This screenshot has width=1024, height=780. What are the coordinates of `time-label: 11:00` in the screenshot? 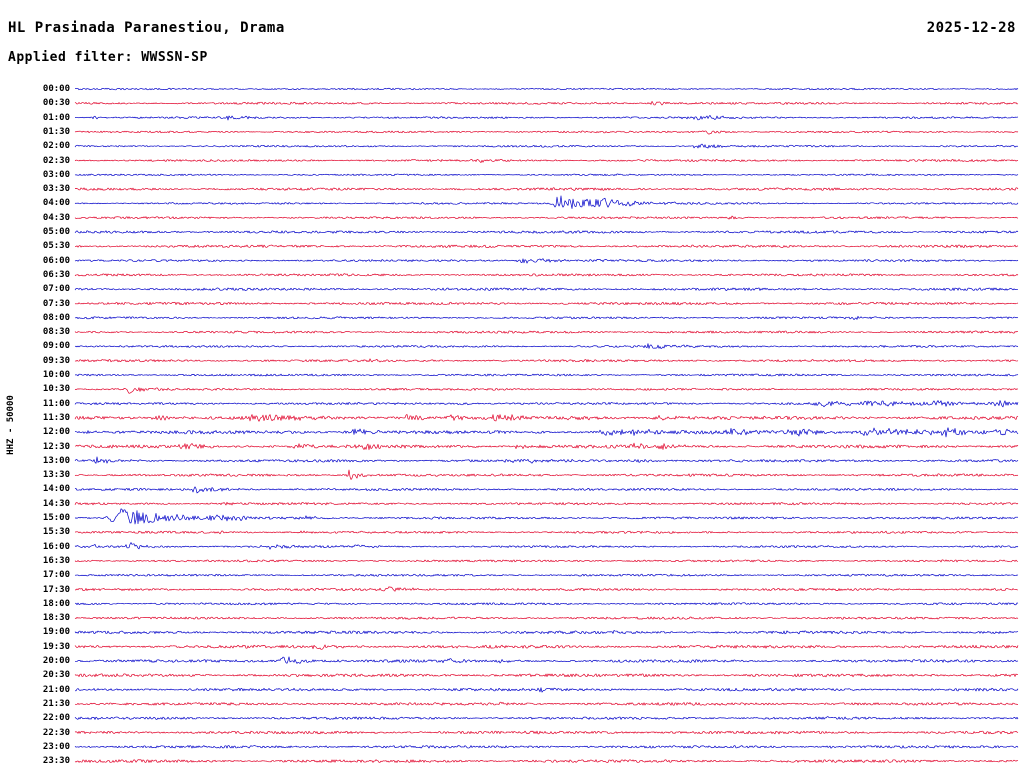 It's located at (56, 403).